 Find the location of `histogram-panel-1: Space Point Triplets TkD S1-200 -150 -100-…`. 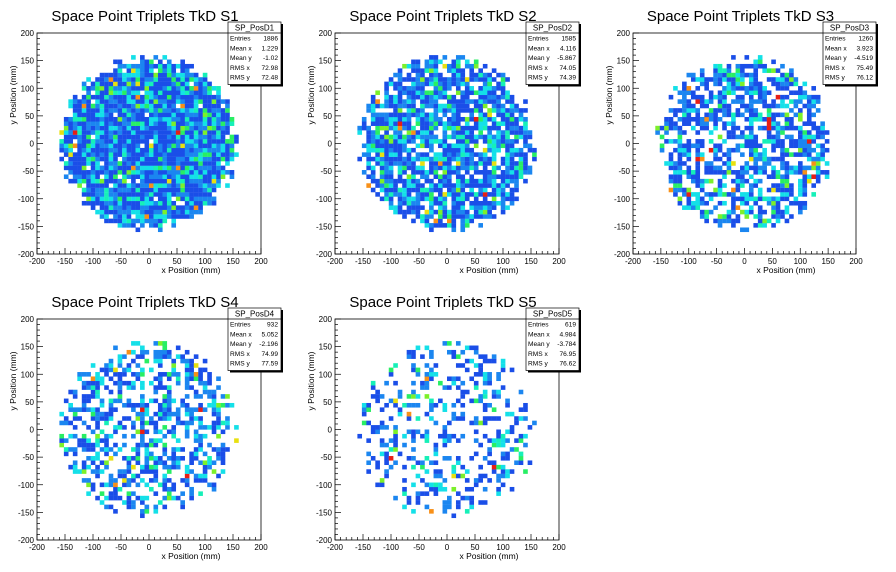

histogram-panel-1: Space Point Triplets TkD S1-200 -150 -100-… is located at coordinates (145, 141).